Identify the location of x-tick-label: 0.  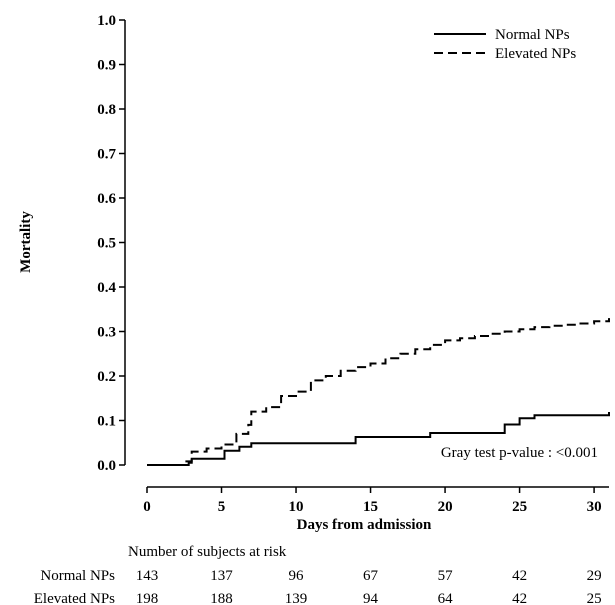
(147, 507).